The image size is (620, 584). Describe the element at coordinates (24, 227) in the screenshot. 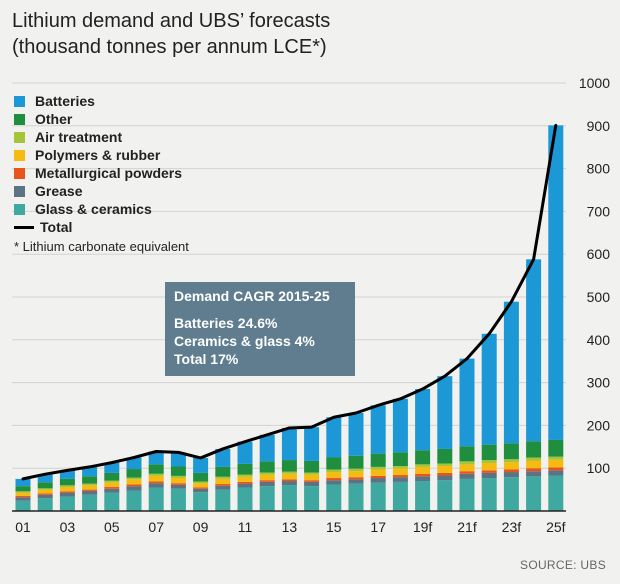

I see `legend-line-total` at that location.